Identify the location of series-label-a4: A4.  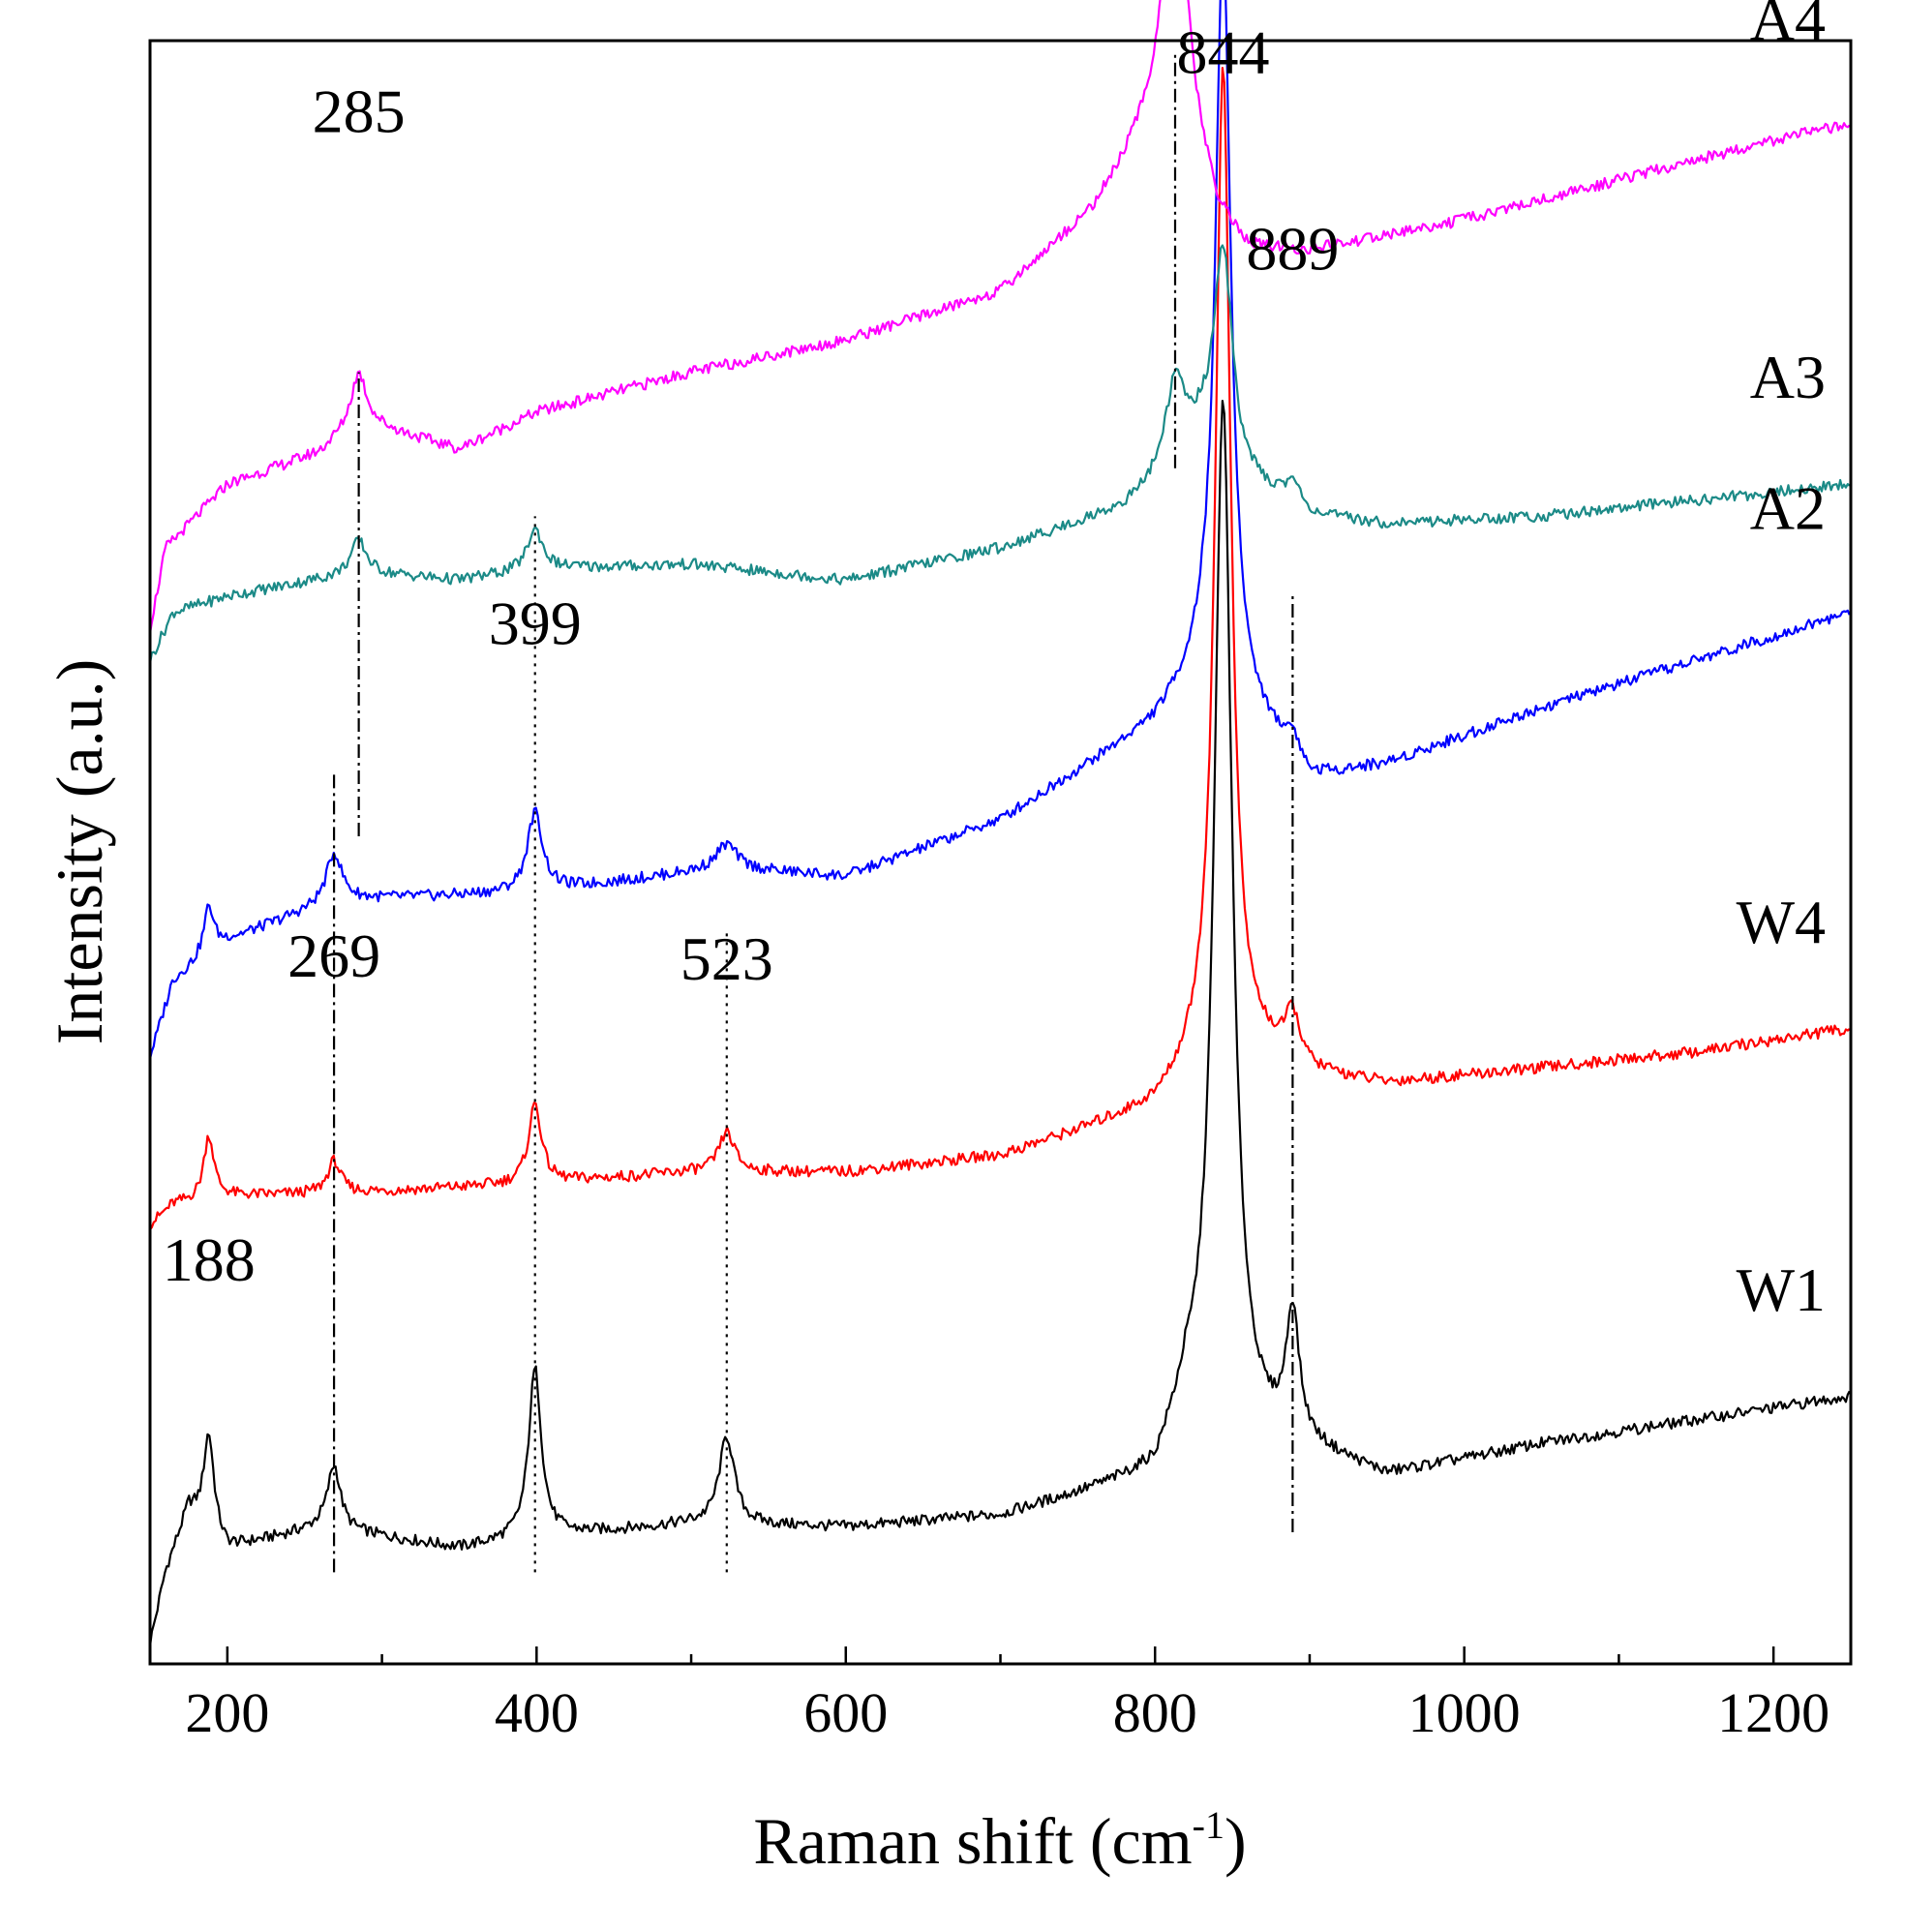
(1788, 26).